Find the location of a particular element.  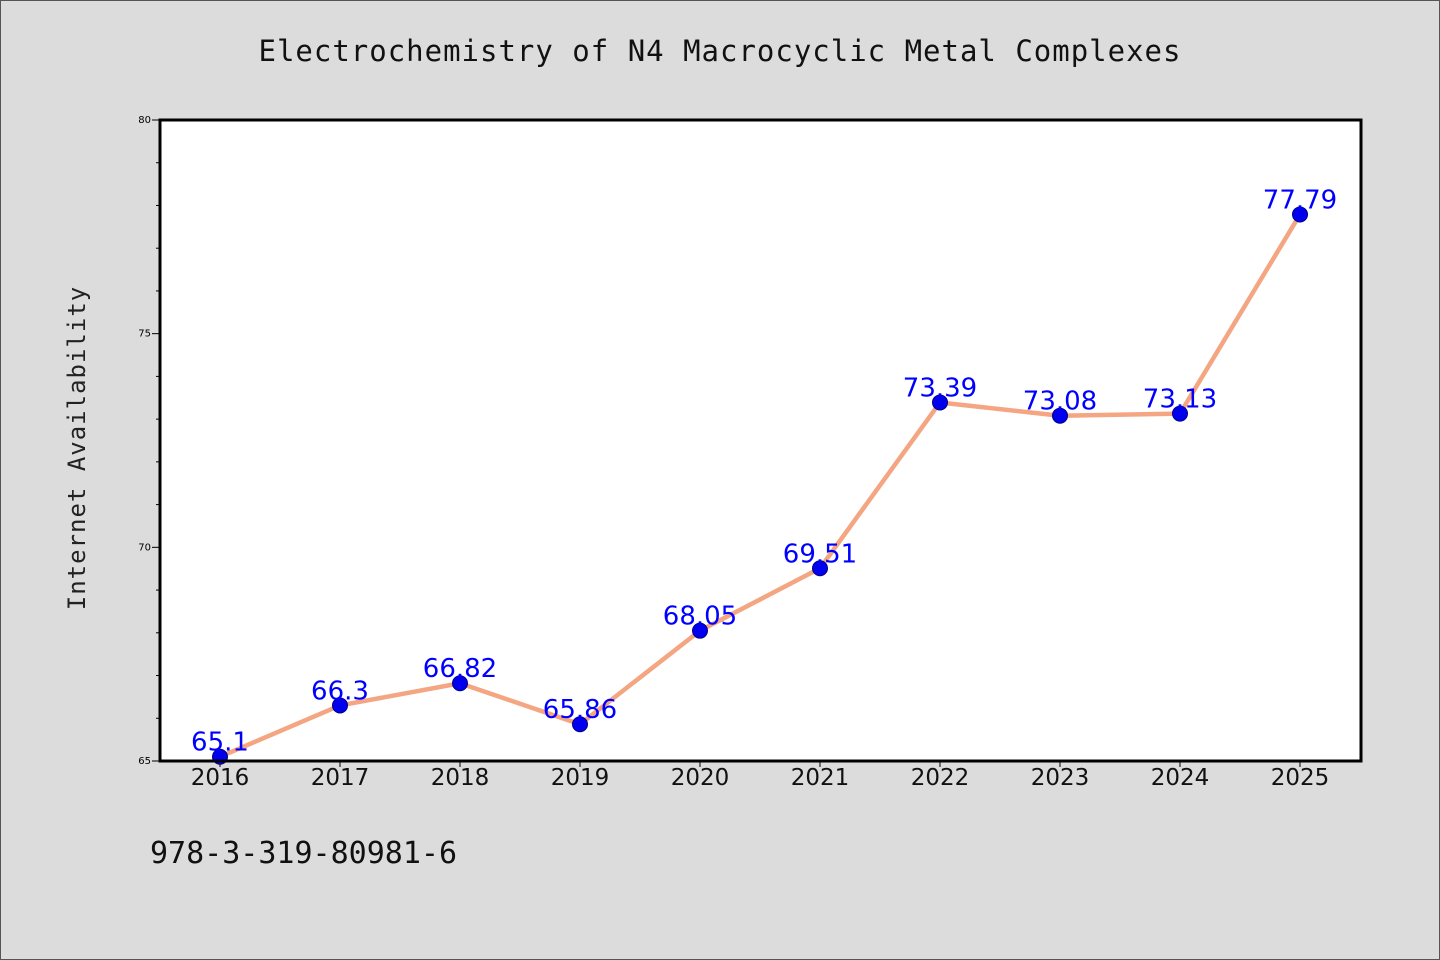

y-tick-label-70: 70 is located at coordinates (144, 547).